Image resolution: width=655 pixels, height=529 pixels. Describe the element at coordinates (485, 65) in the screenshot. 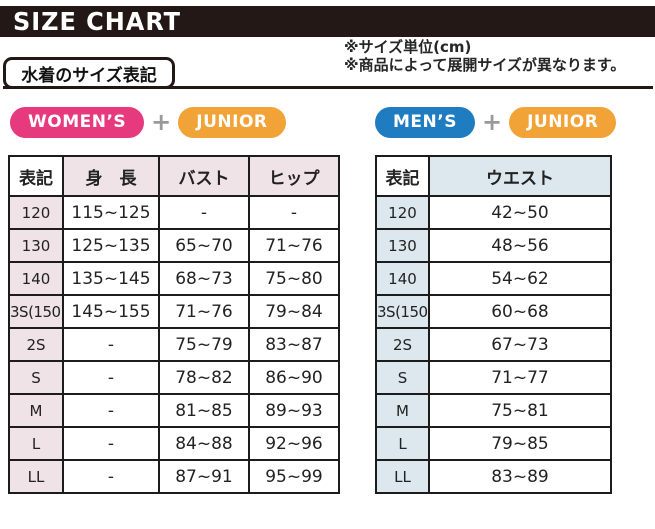

I see `note-size-availability: ※商品によって展開サイズが異なります。` at that location.